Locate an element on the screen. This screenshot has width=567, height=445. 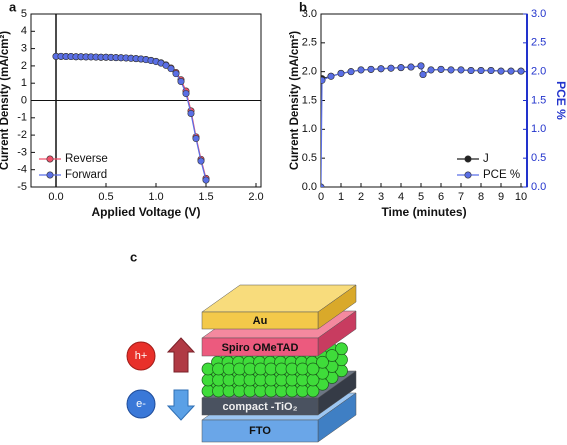
plot-frame is located at coordinates (424, 100).